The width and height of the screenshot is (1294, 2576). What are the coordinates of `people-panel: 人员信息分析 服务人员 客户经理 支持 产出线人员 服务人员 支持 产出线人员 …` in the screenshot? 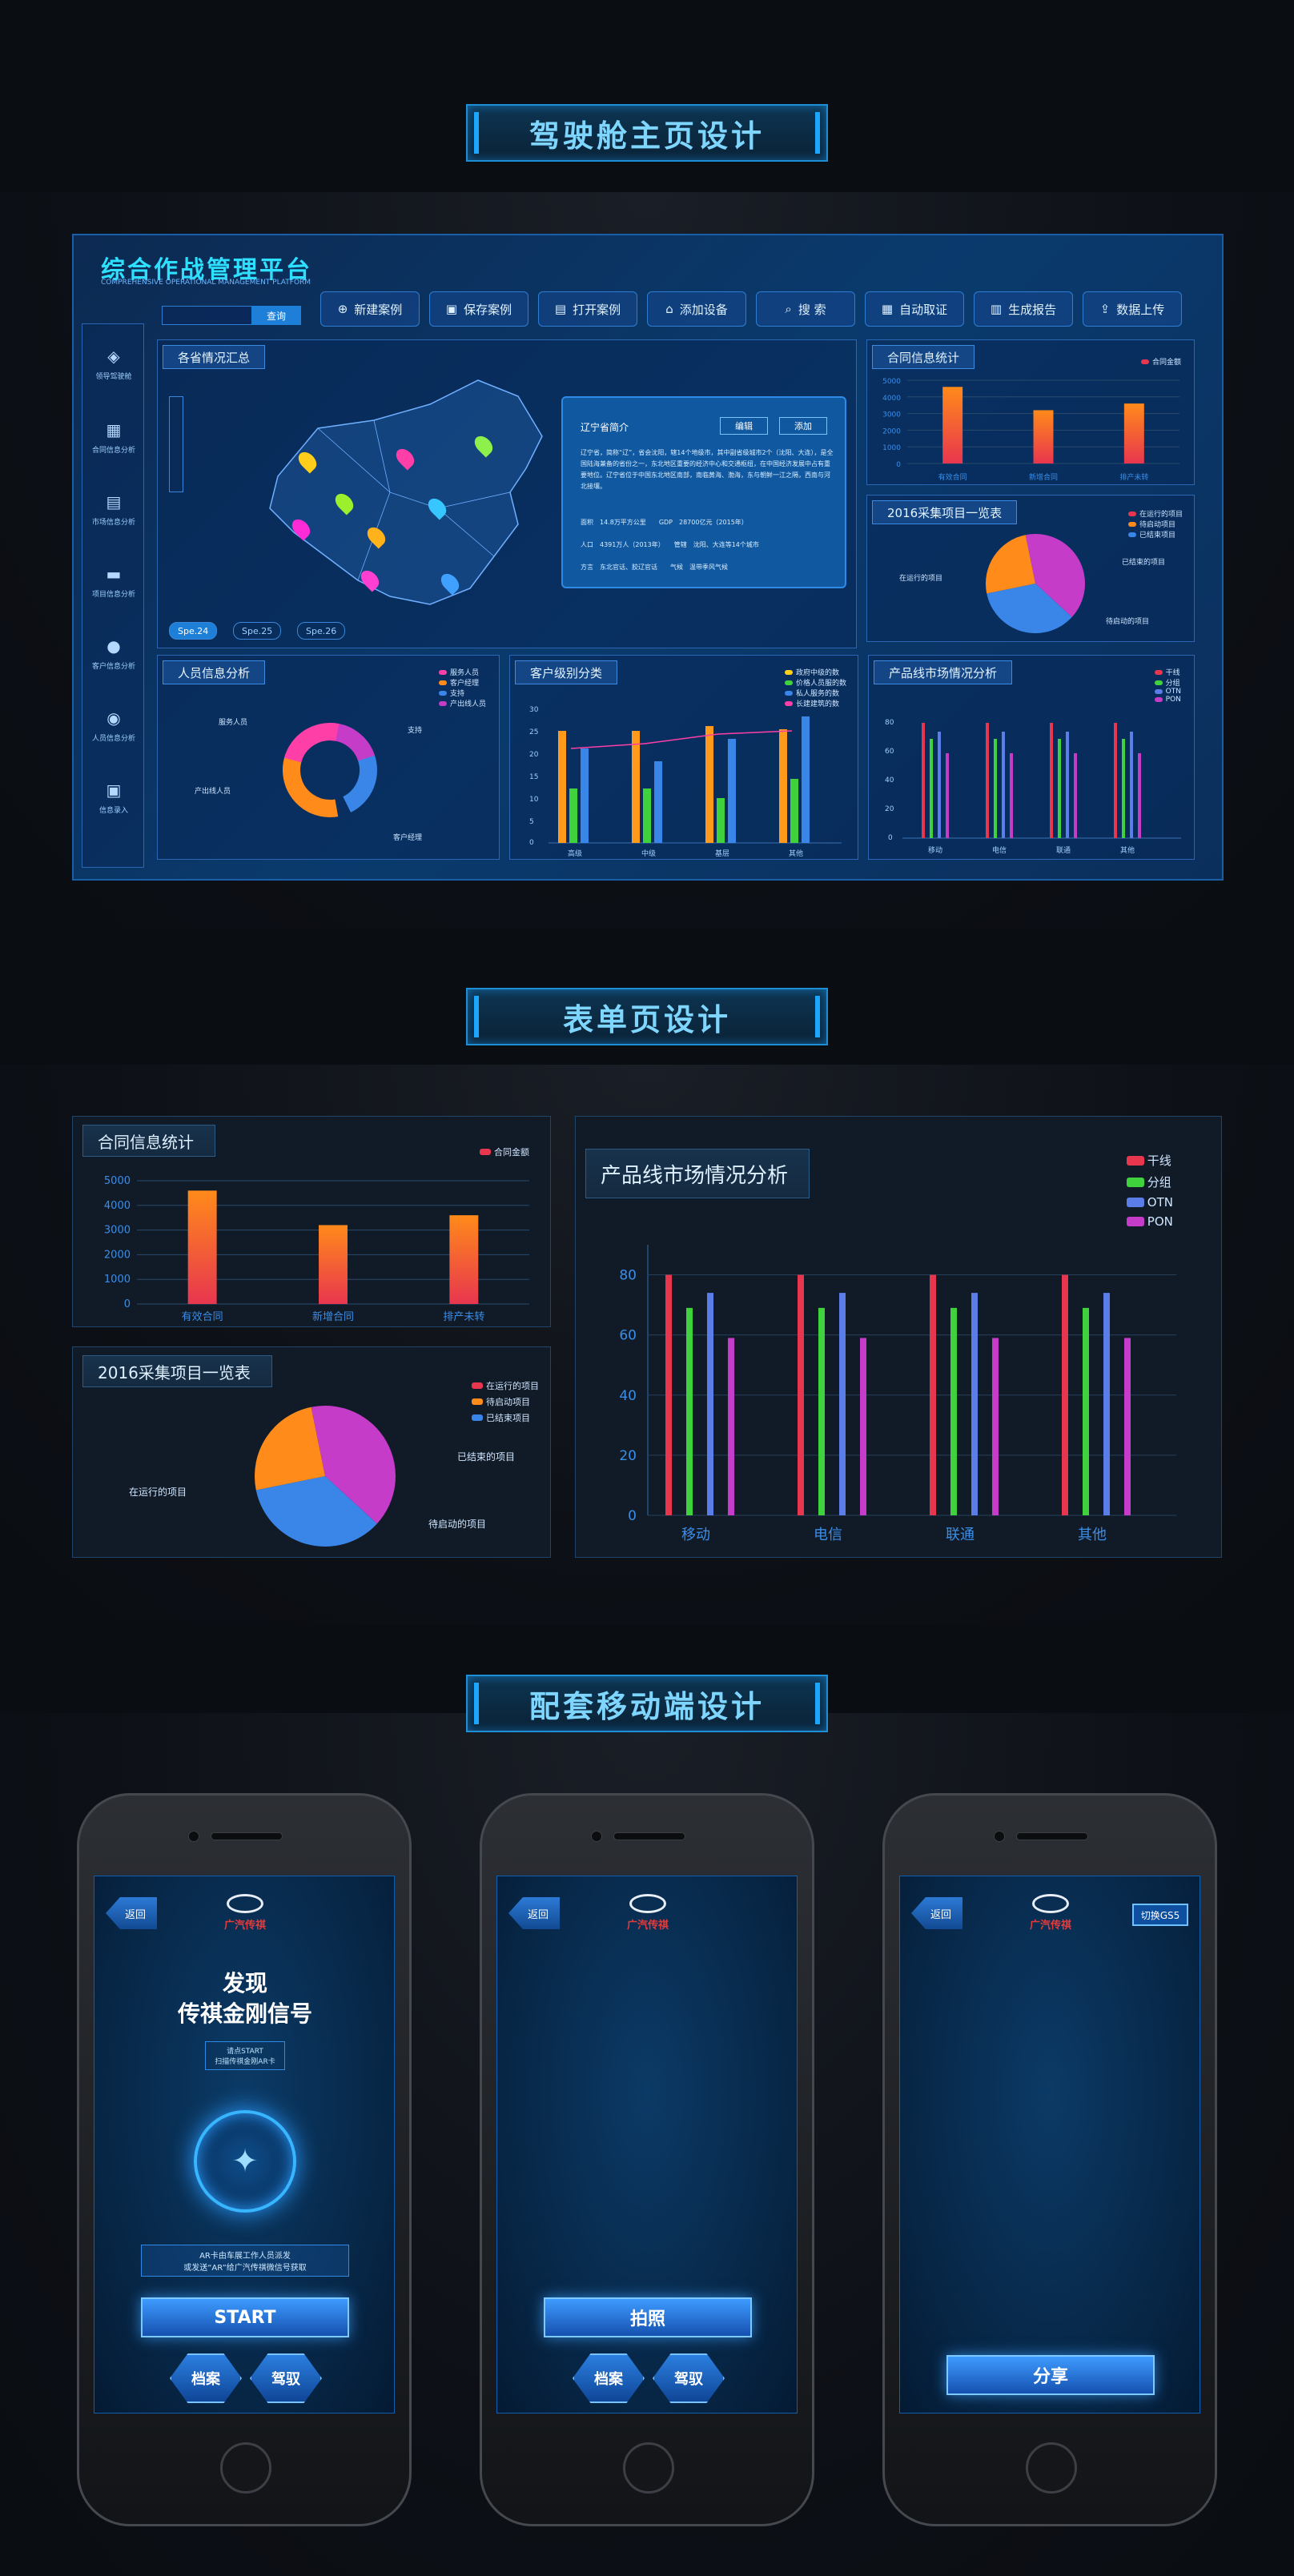 It's located at (328, 758).